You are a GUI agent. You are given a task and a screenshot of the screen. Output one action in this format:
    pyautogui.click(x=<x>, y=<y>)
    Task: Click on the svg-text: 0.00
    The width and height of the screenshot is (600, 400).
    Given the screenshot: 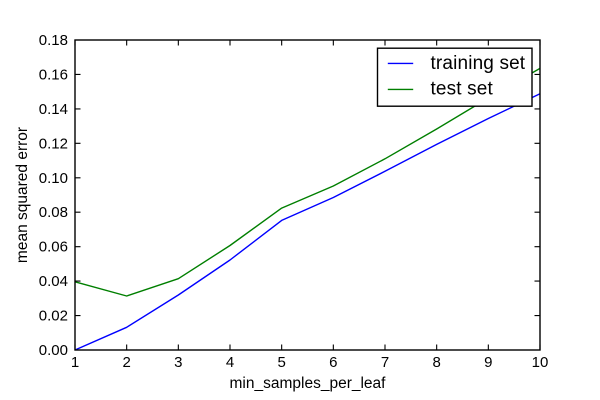 What is the action you would take?
    pyautogui.click(x=53, y=350)
    